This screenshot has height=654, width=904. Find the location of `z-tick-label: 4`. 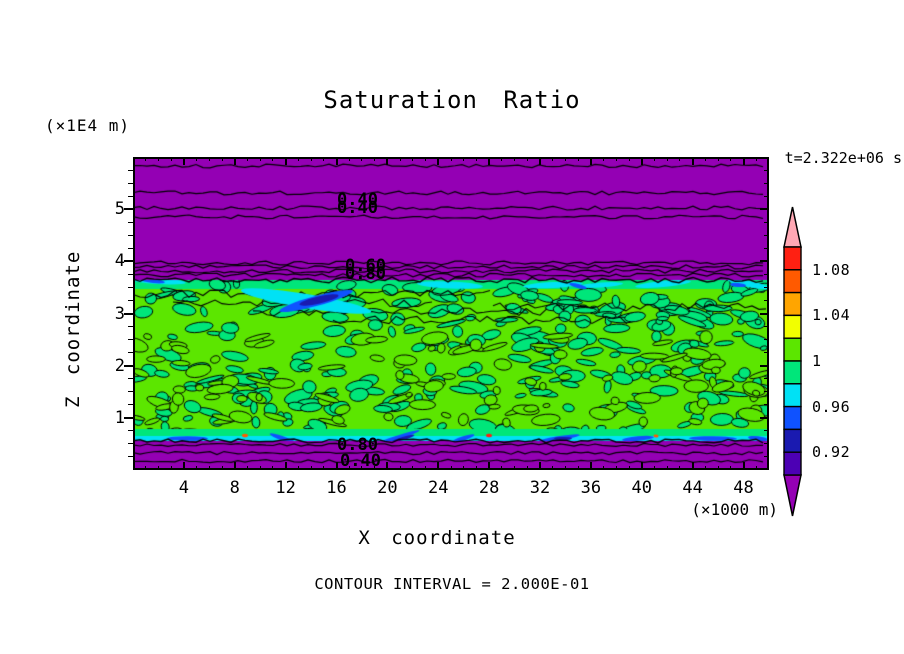

z-tick-label: 4 is located at coordinates (119, 261).